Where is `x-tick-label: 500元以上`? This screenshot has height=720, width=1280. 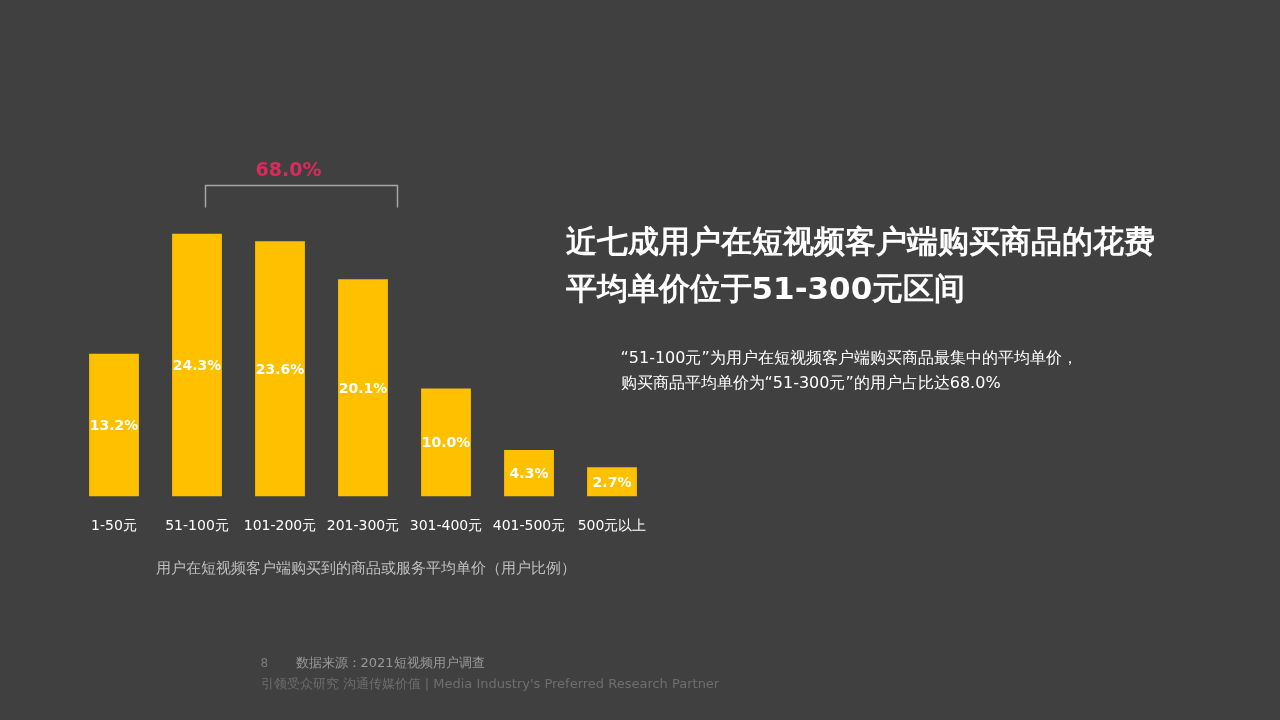
x-tick-label: 500元以上 is located at coordinates (612, 524).